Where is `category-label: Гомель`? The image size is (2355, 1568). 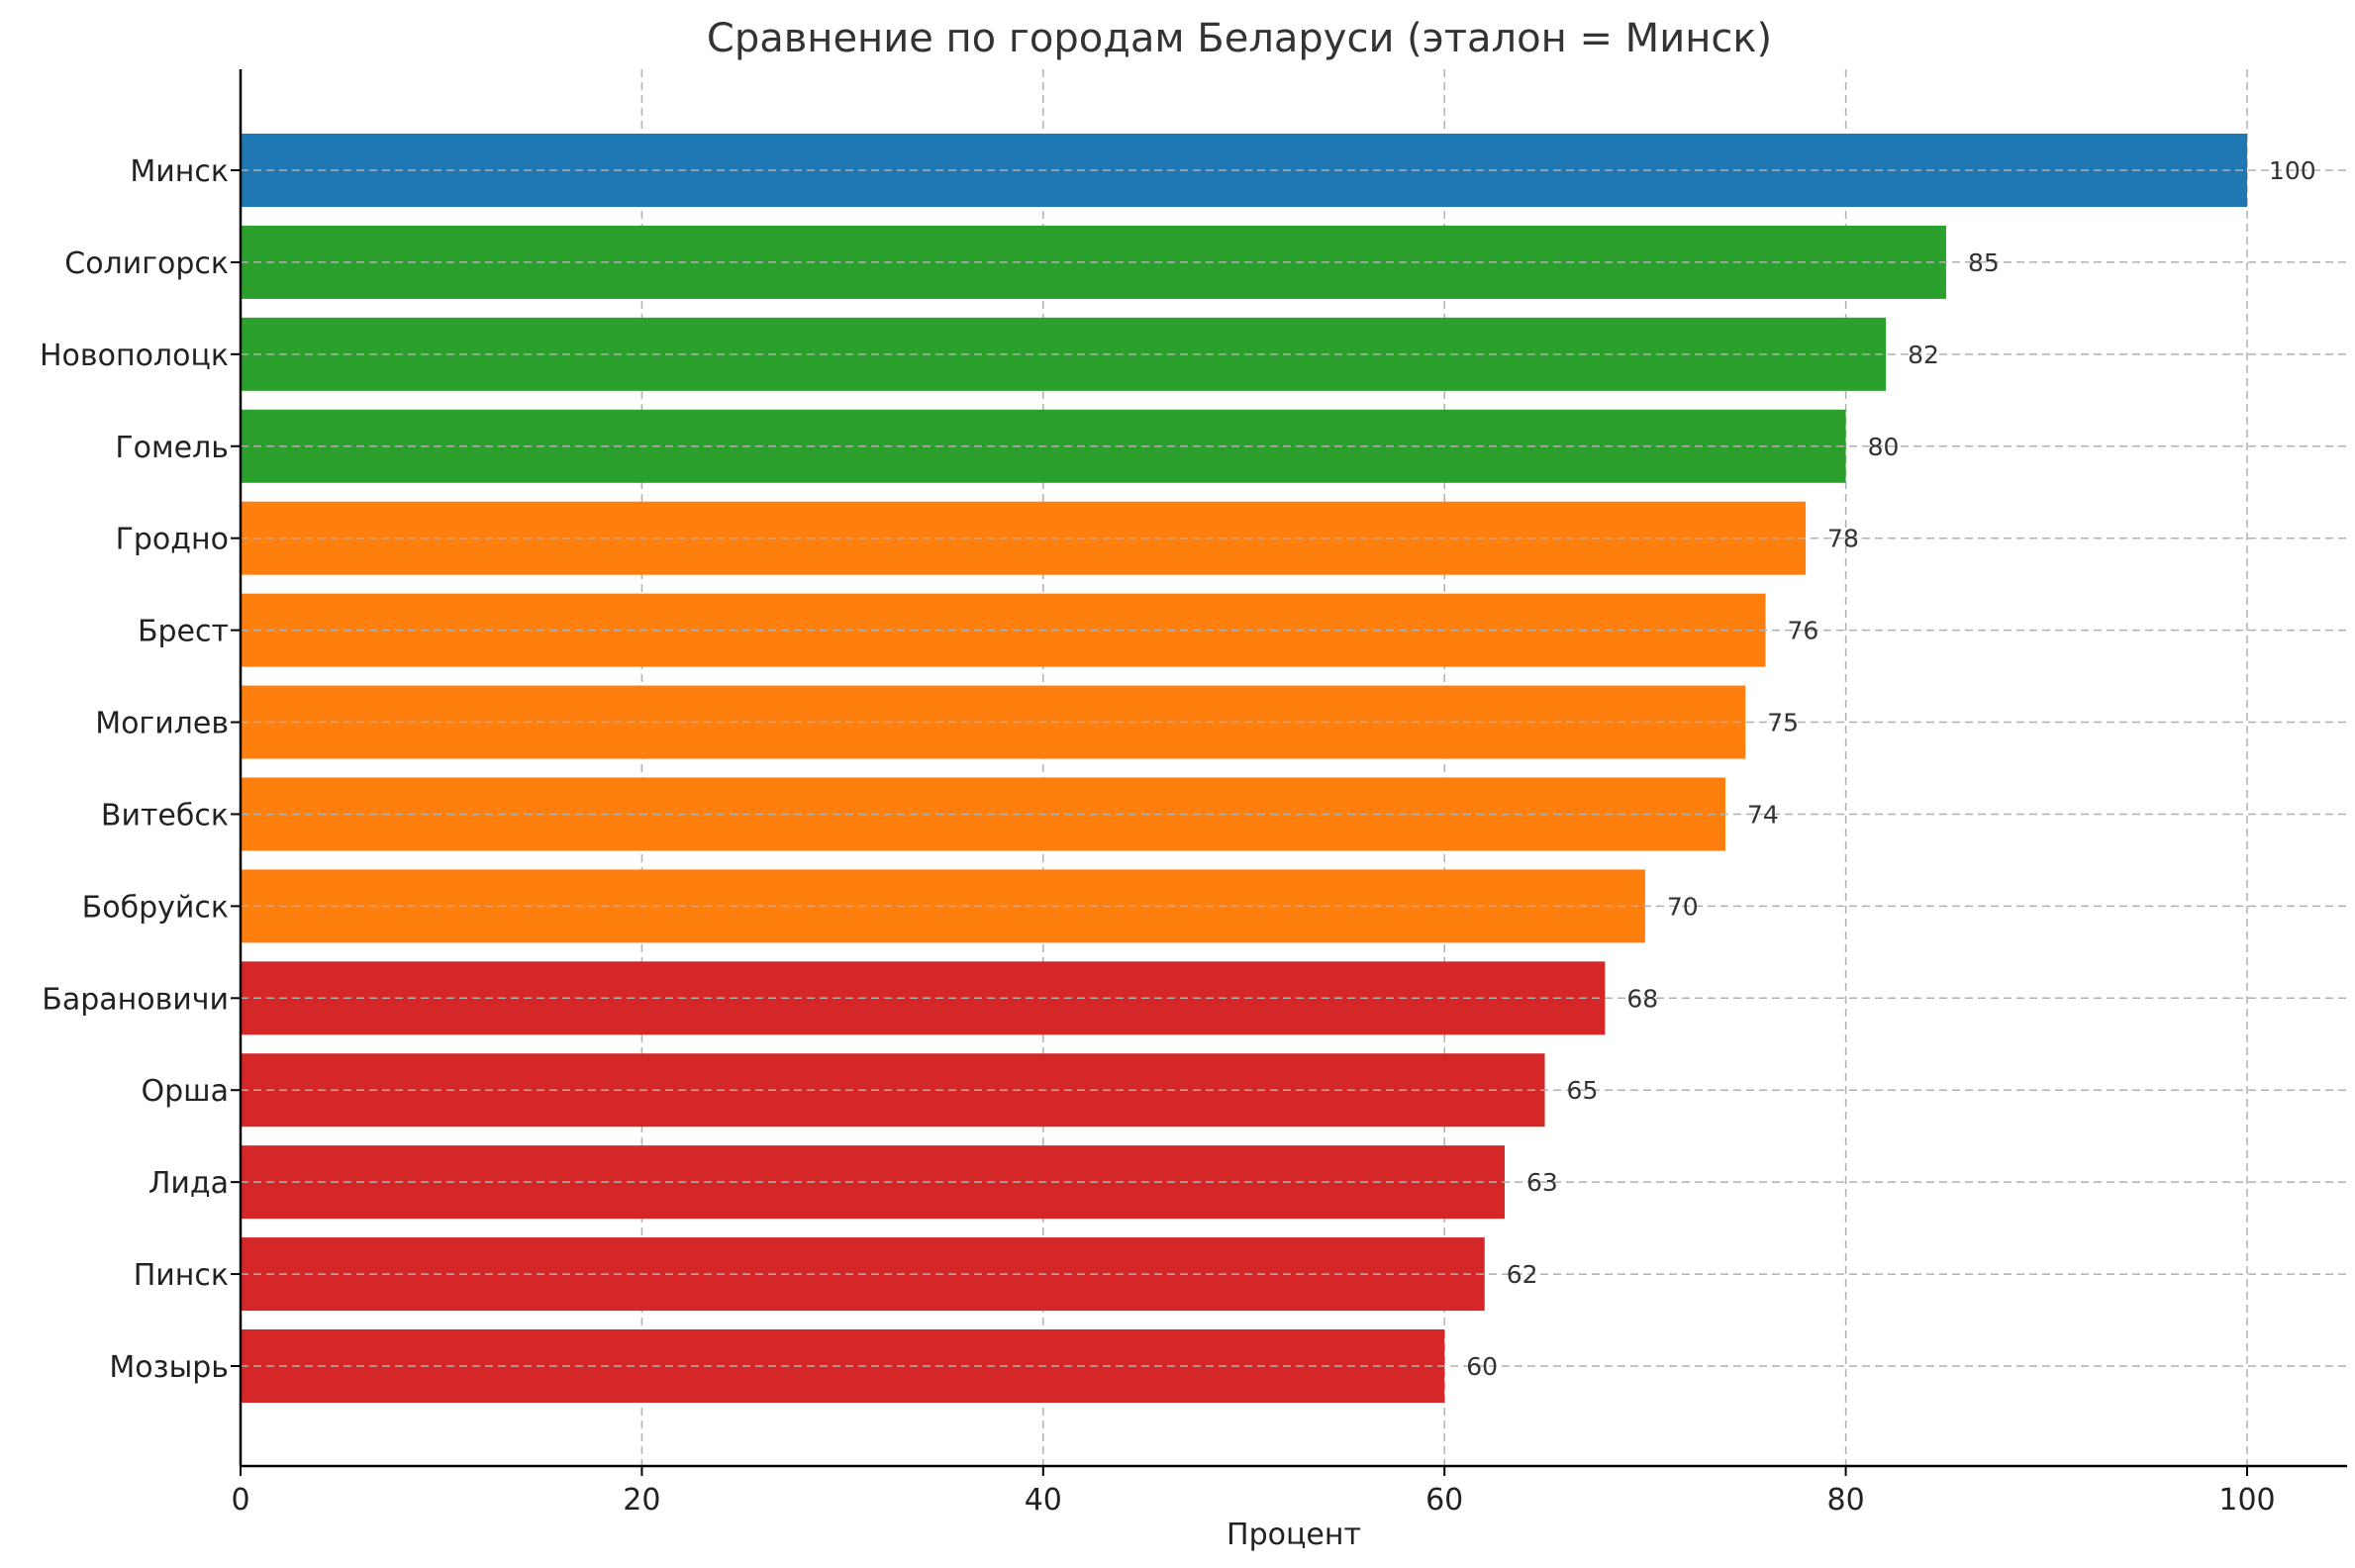
category-label: Гомель is located at coordinates (172, 448).